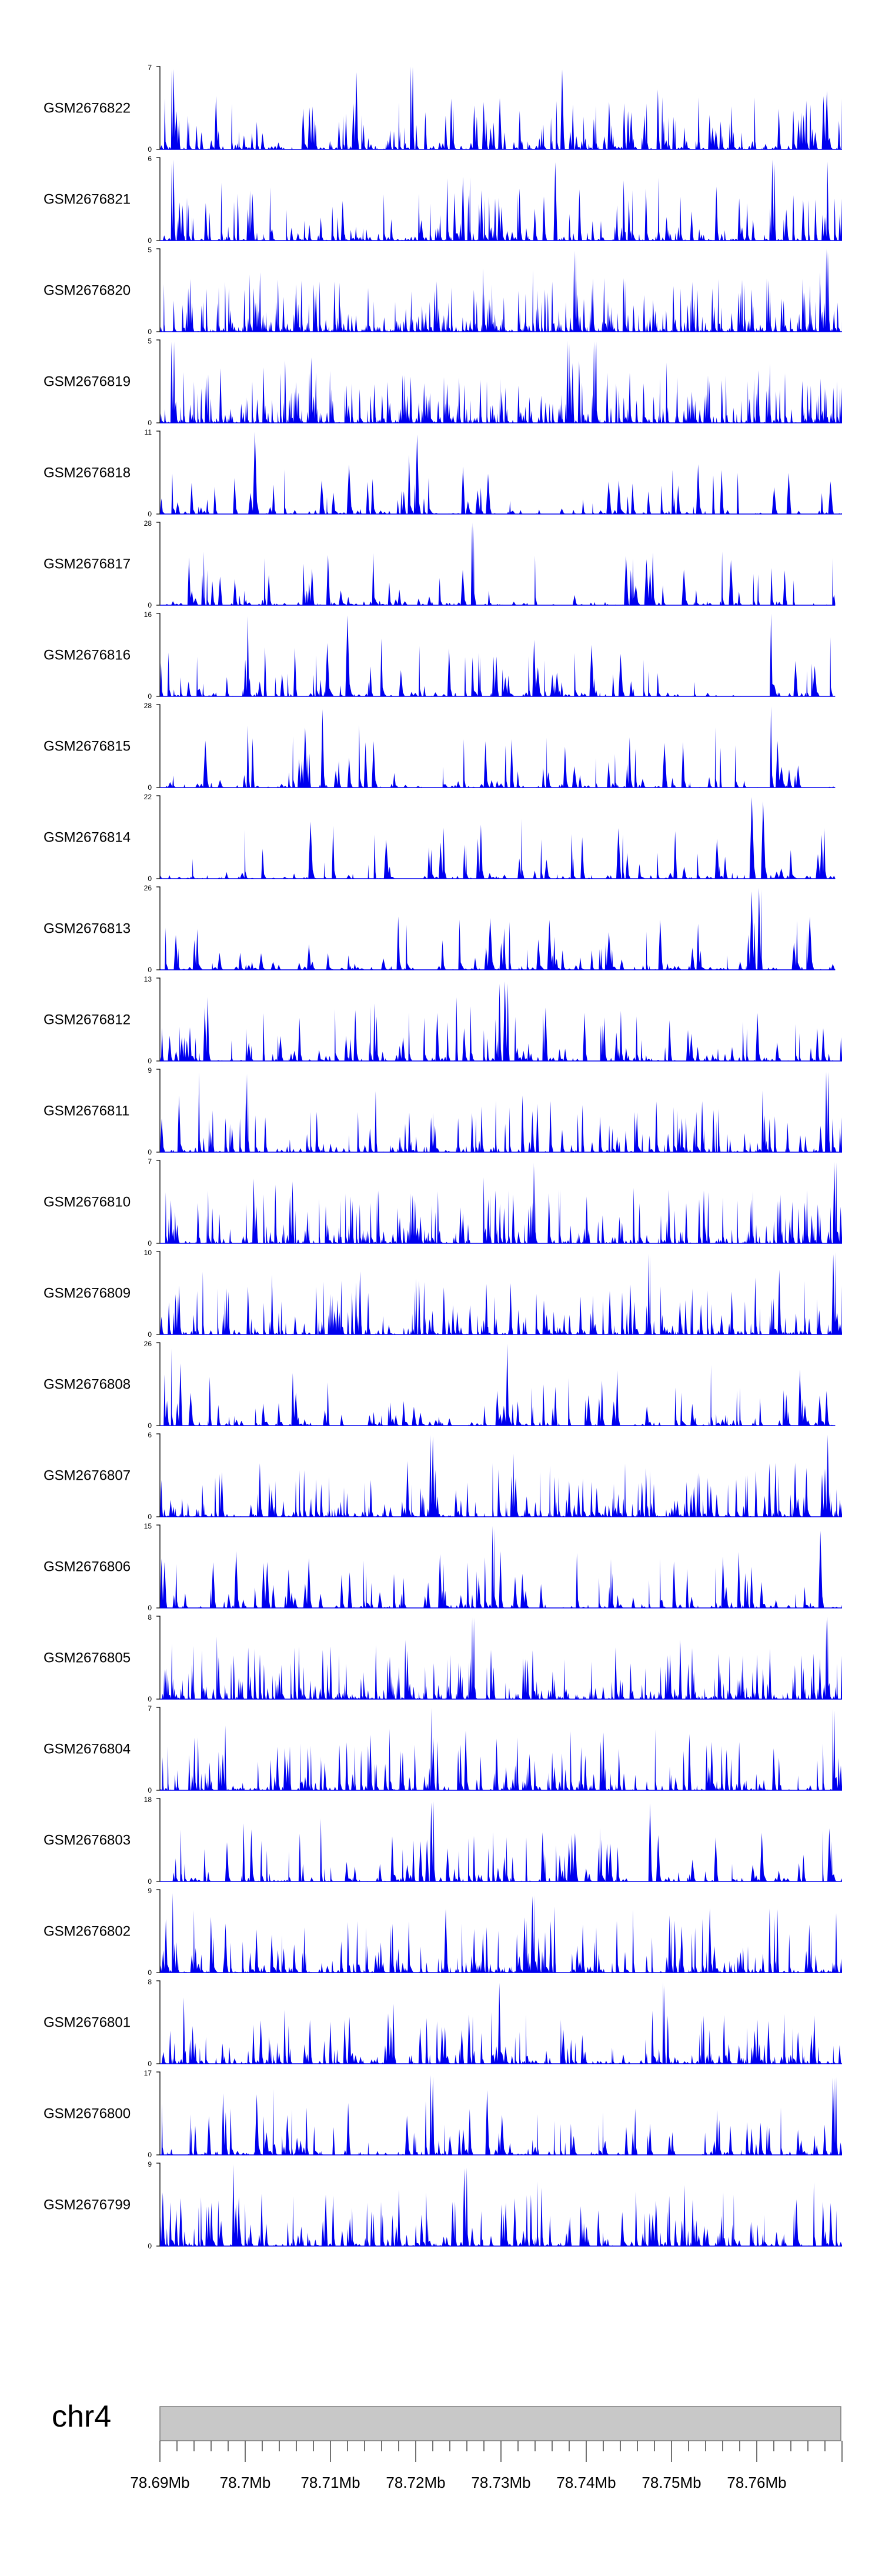  I want to click on track-GSM2676806: GSM2676806 15 0, so click(443, 1567).